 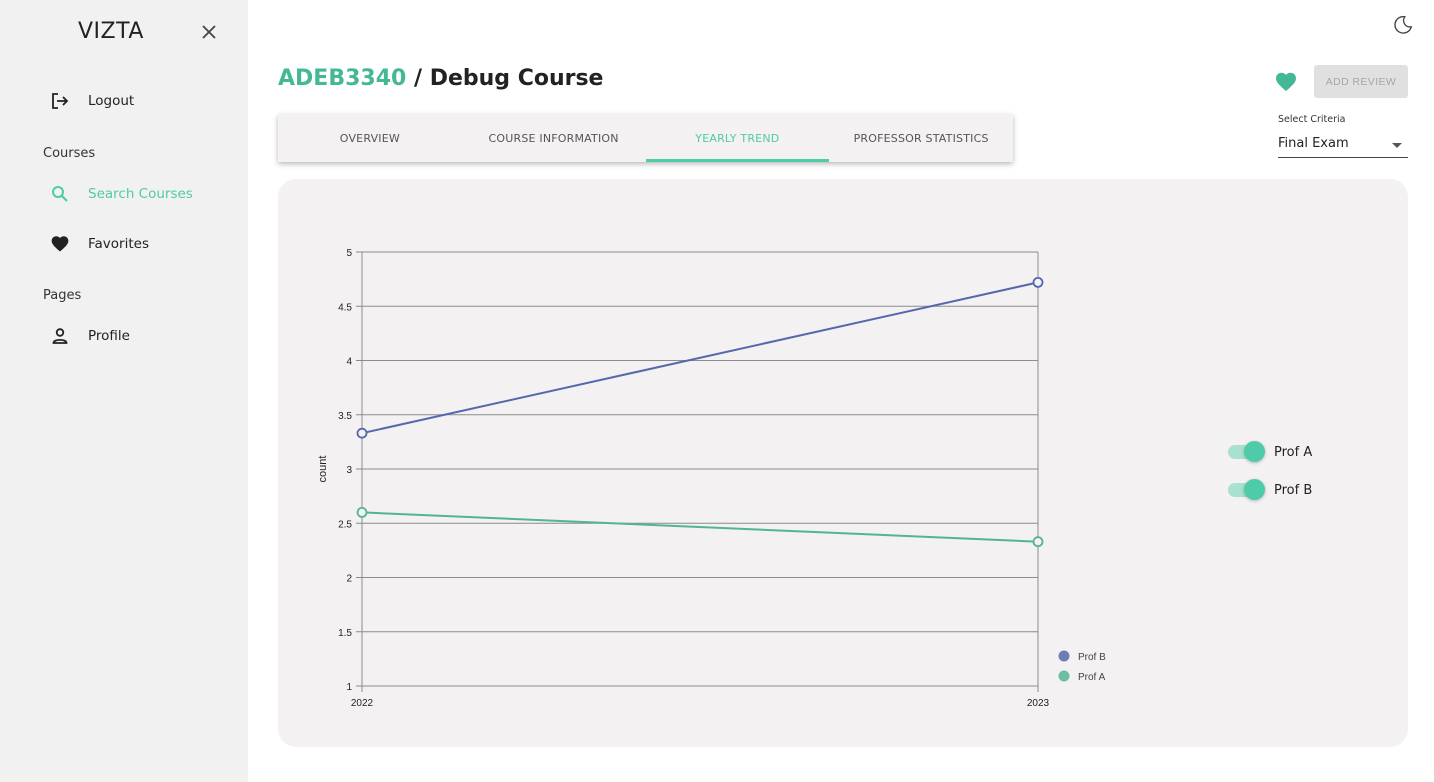 I want to click on y-tick-label: 3.5, so click(x=345, y=416).